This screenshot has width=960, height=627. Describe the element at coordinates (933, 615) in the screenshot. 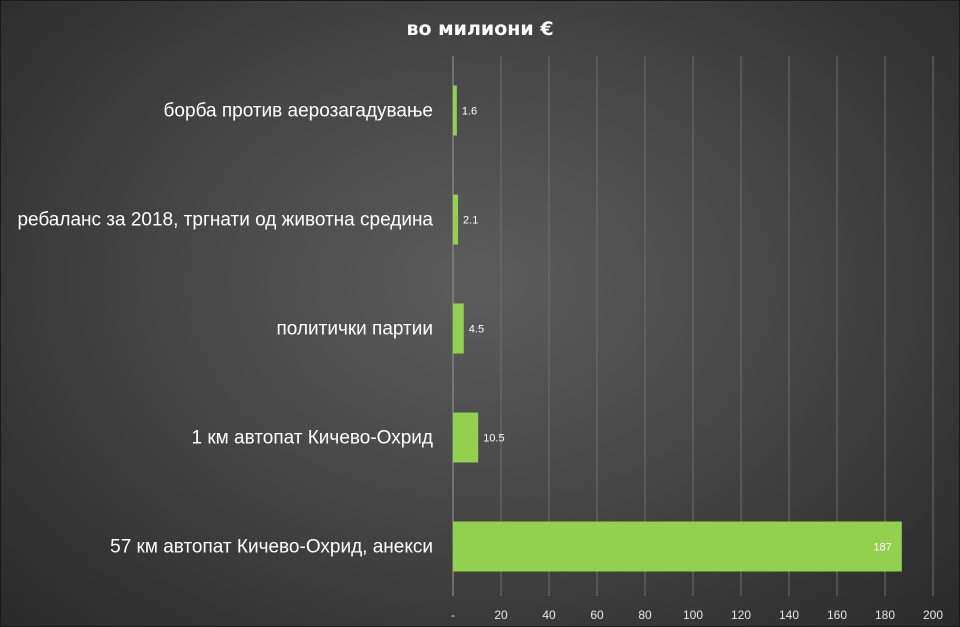

I see `x-tick-label: 200` at that location.